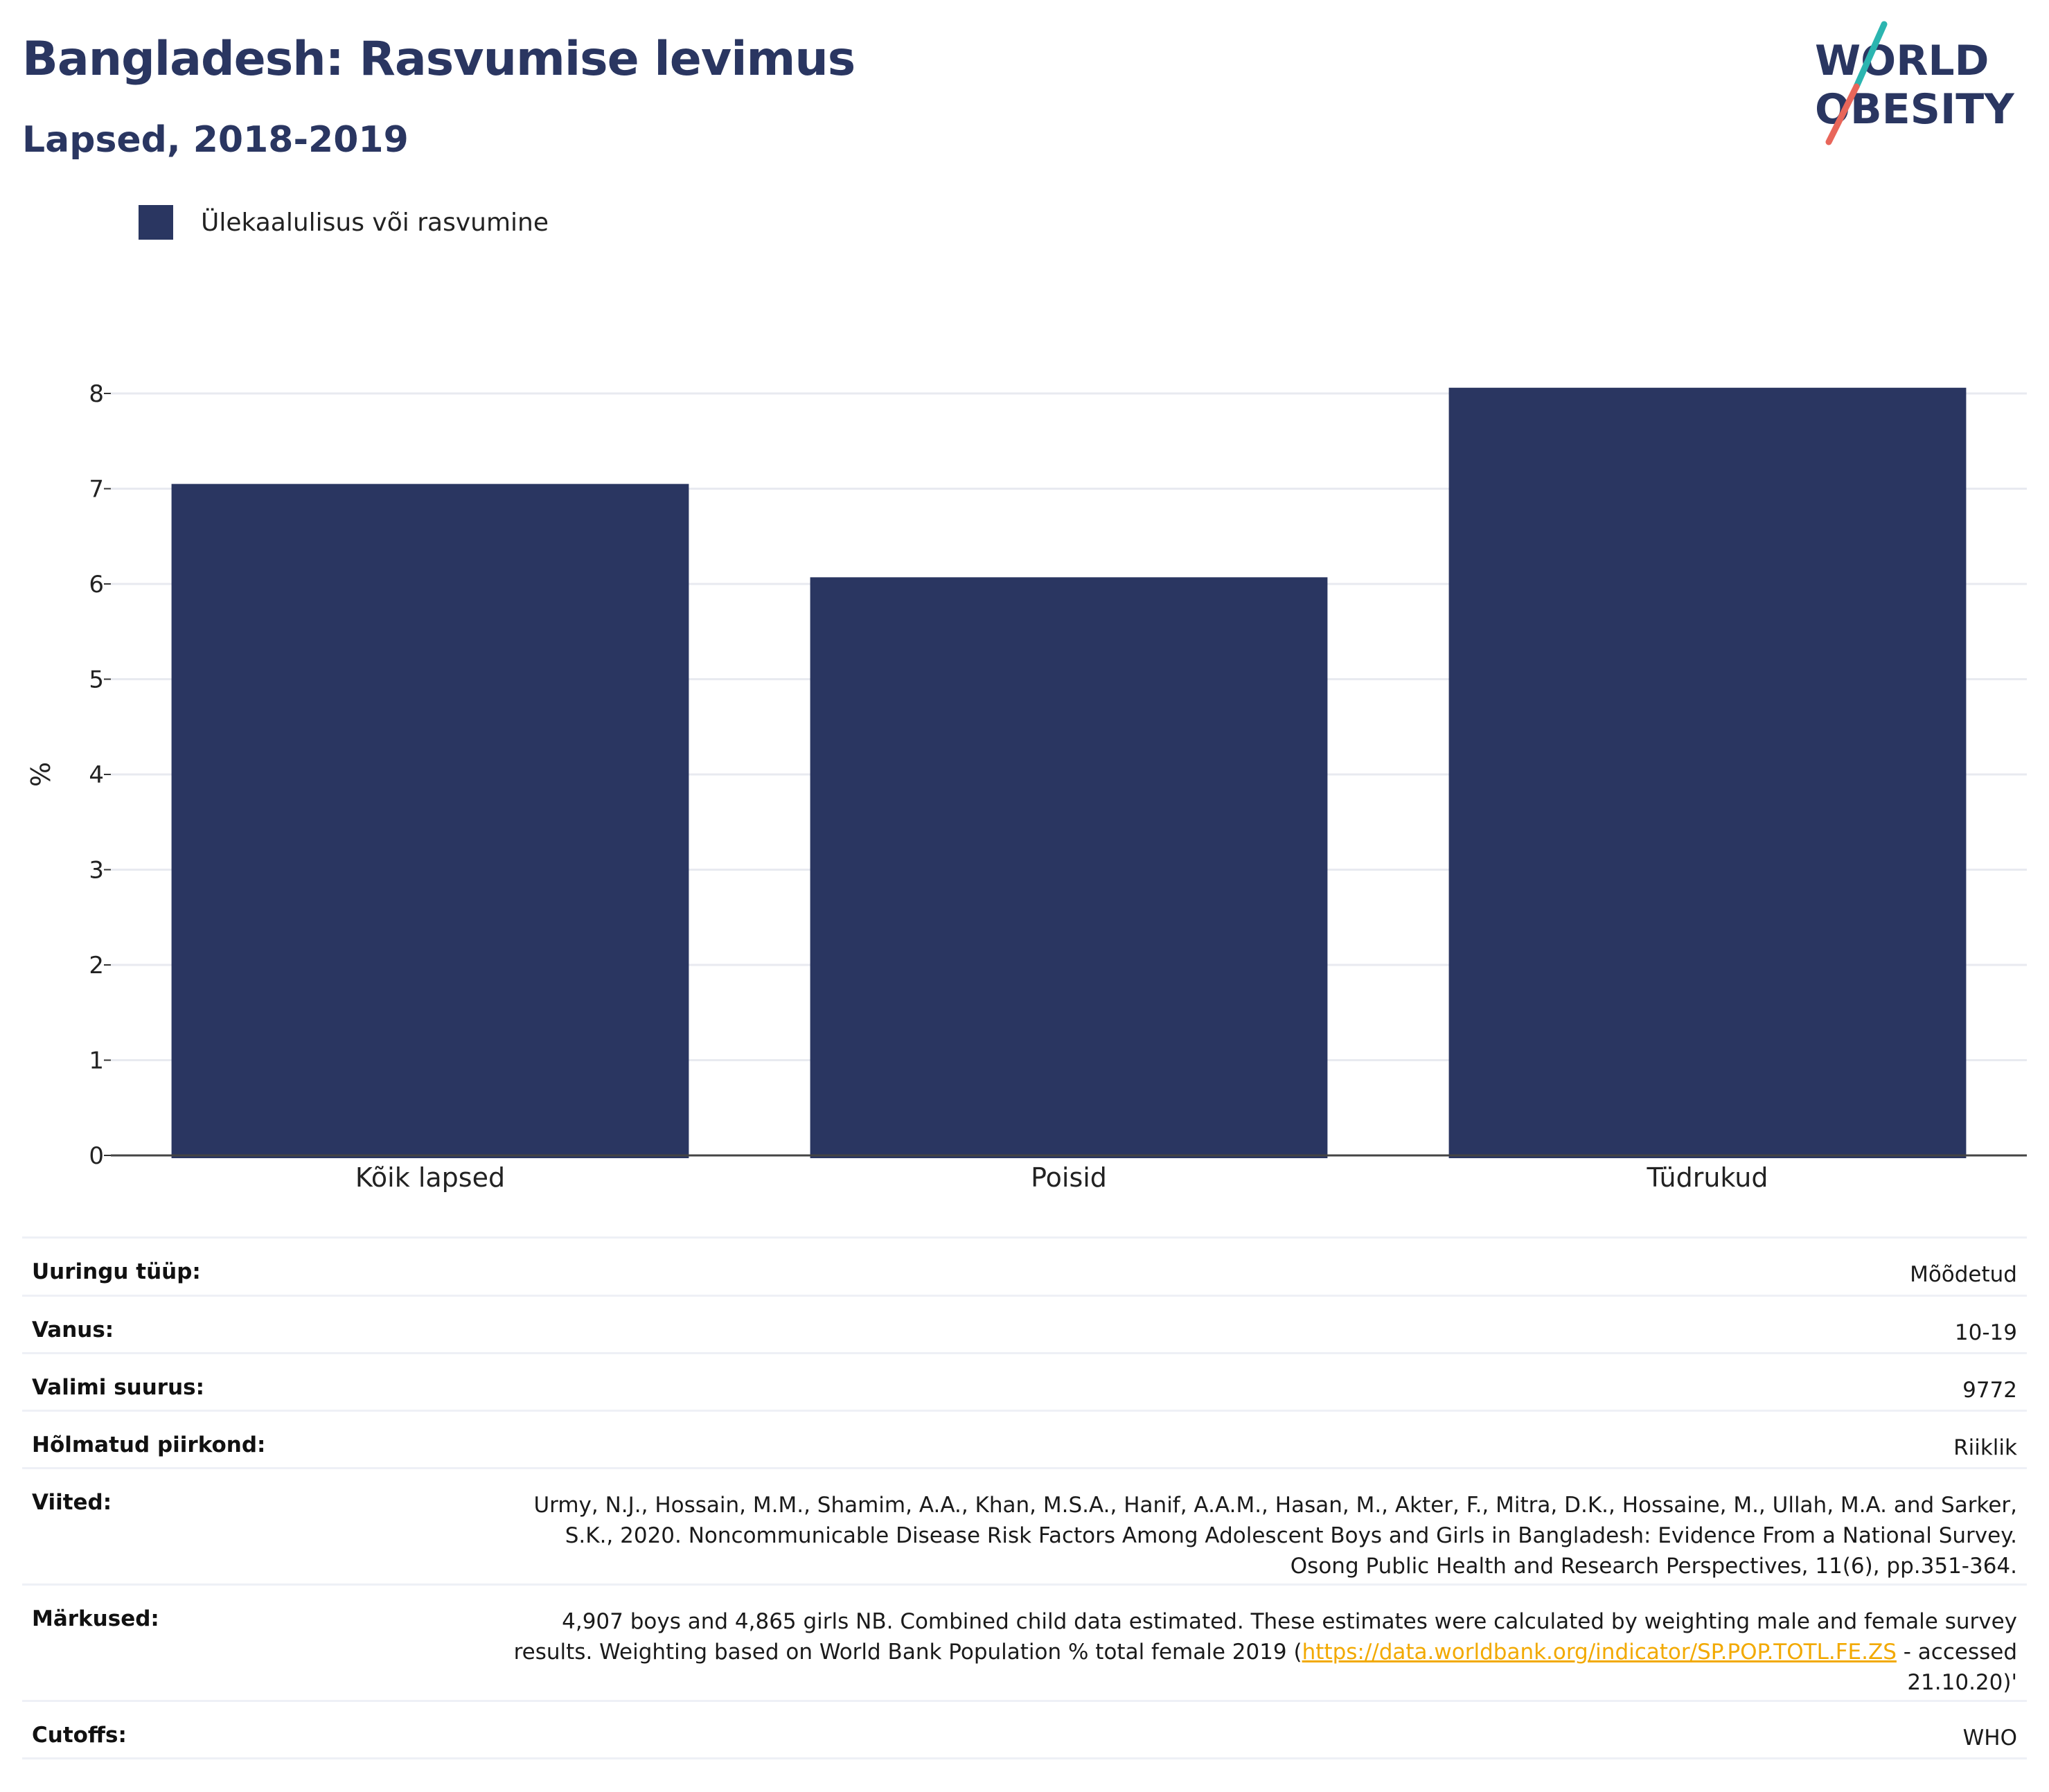  I want to click on y-tick-label: 5, so click(97, 680).